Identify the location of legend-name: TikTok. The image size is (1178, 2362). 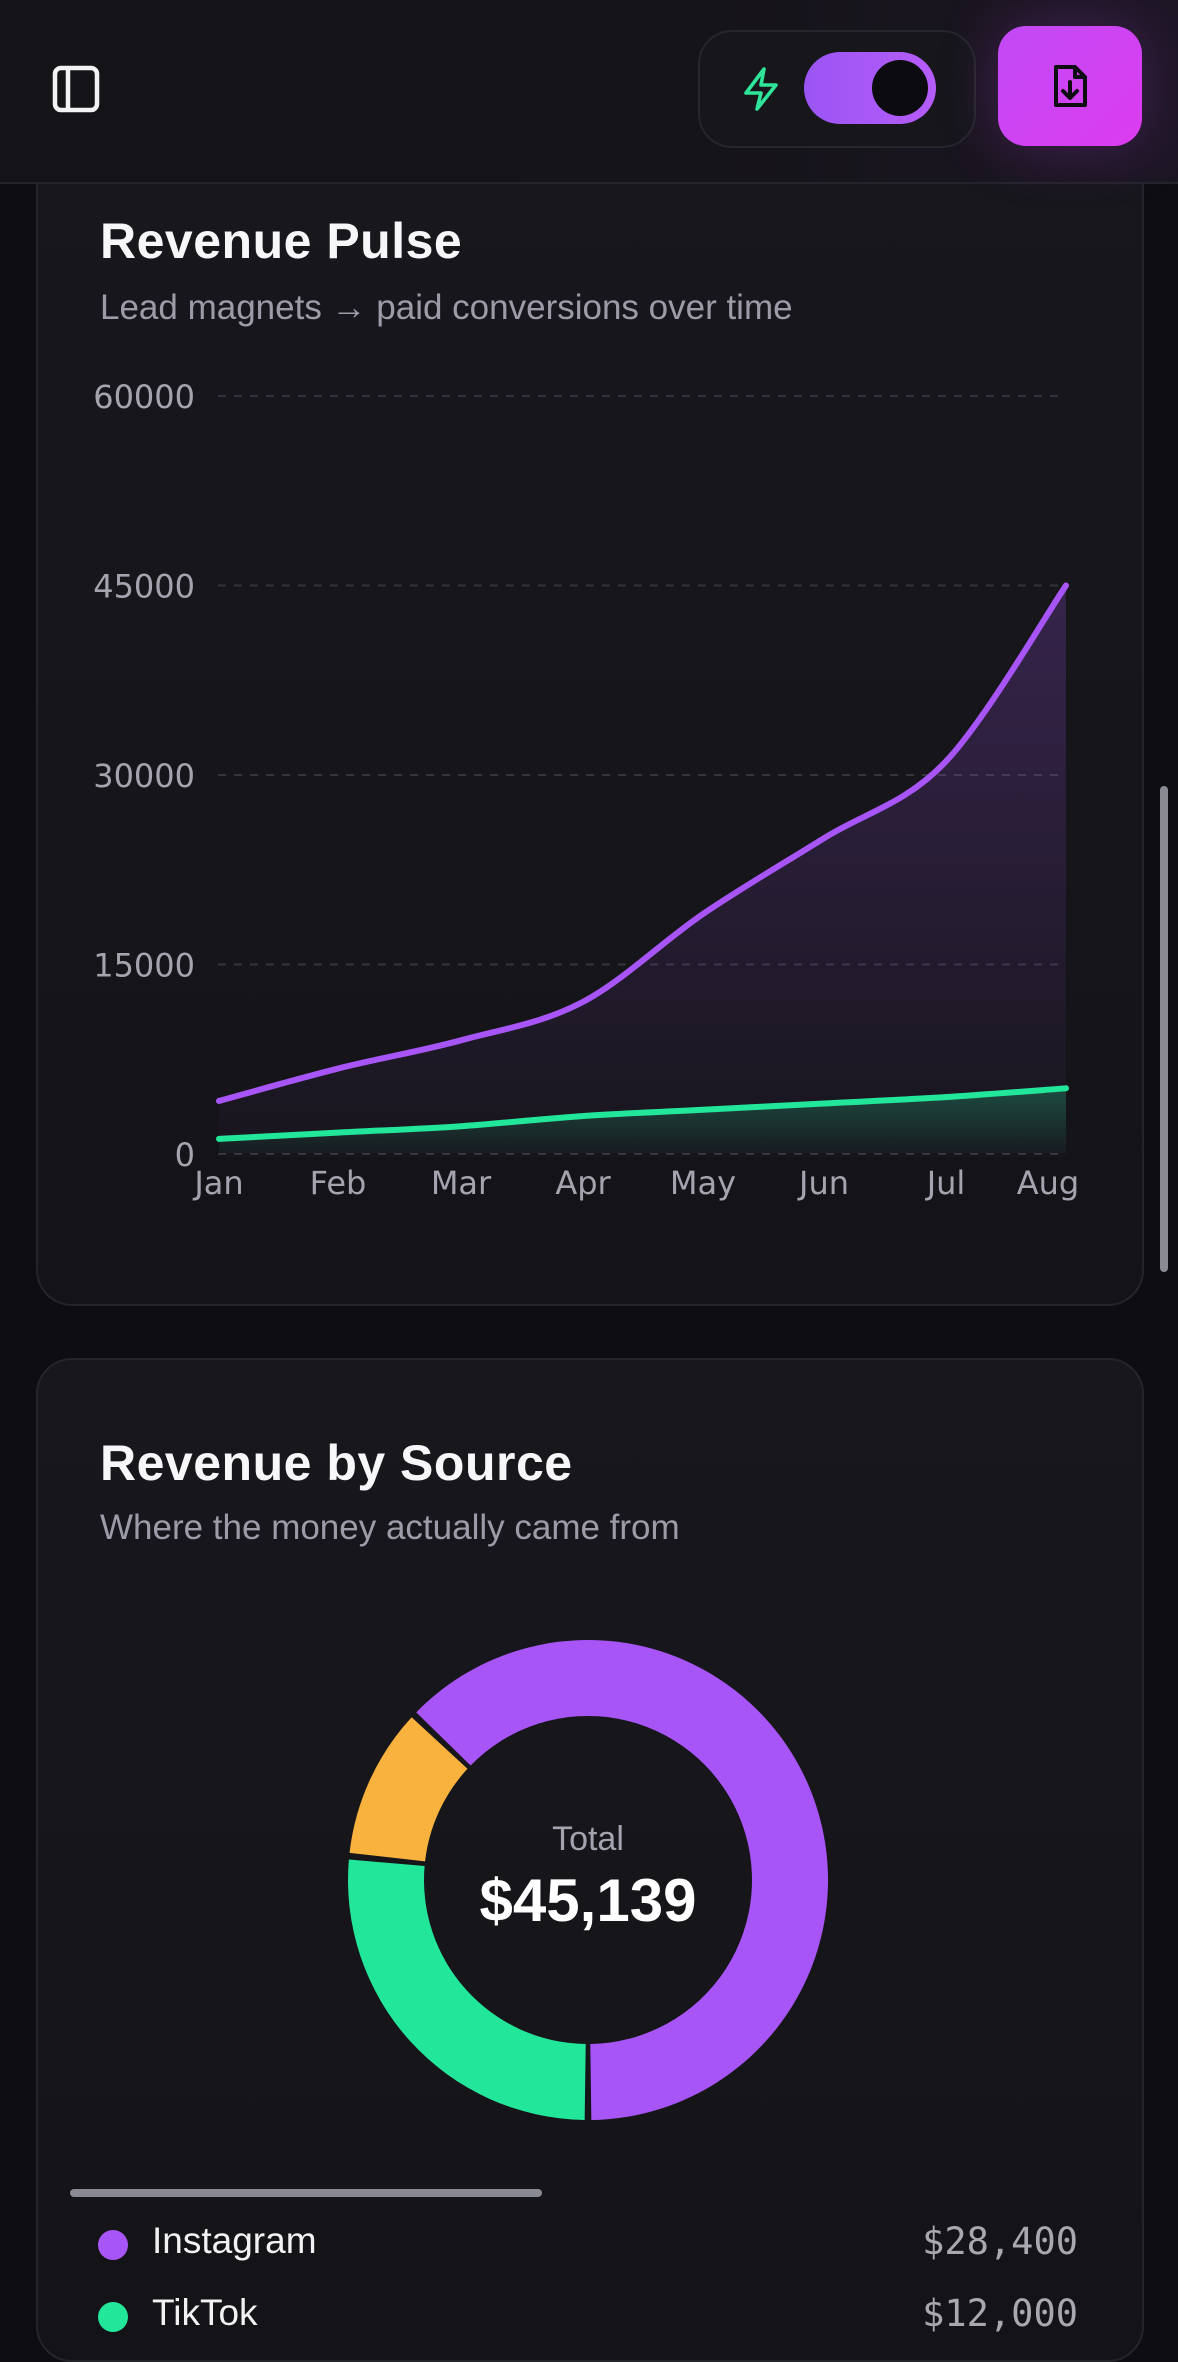
(205, 2312).